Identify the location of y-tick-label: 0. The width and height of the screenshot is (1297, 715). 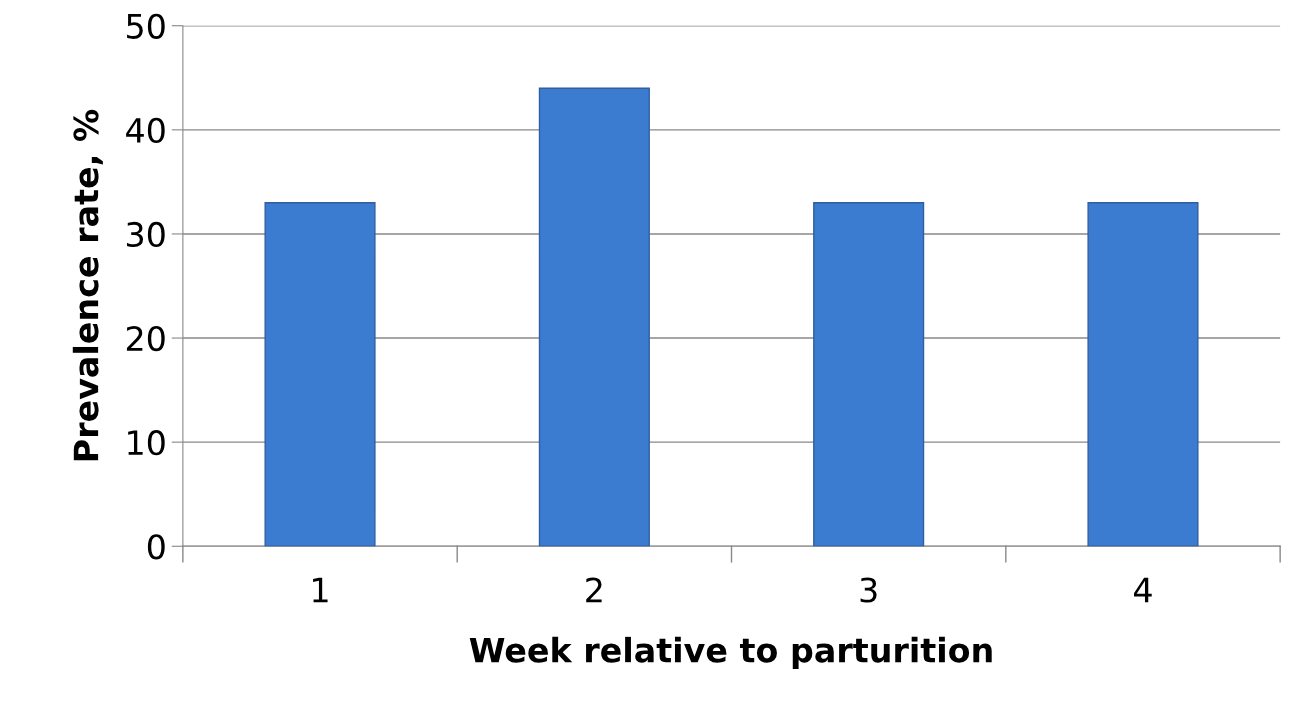
(156, 547).